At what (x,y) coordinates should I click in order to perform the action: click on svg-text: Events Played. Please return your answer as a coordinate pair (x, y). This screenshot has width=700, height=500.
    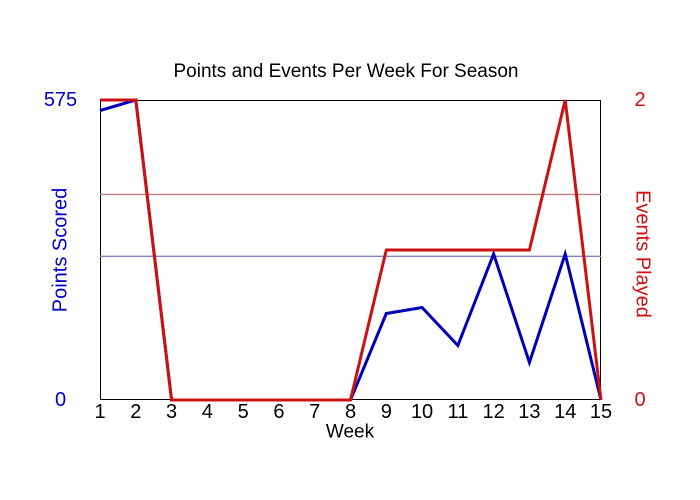
    Looking at the image, I should click on (643, 254).